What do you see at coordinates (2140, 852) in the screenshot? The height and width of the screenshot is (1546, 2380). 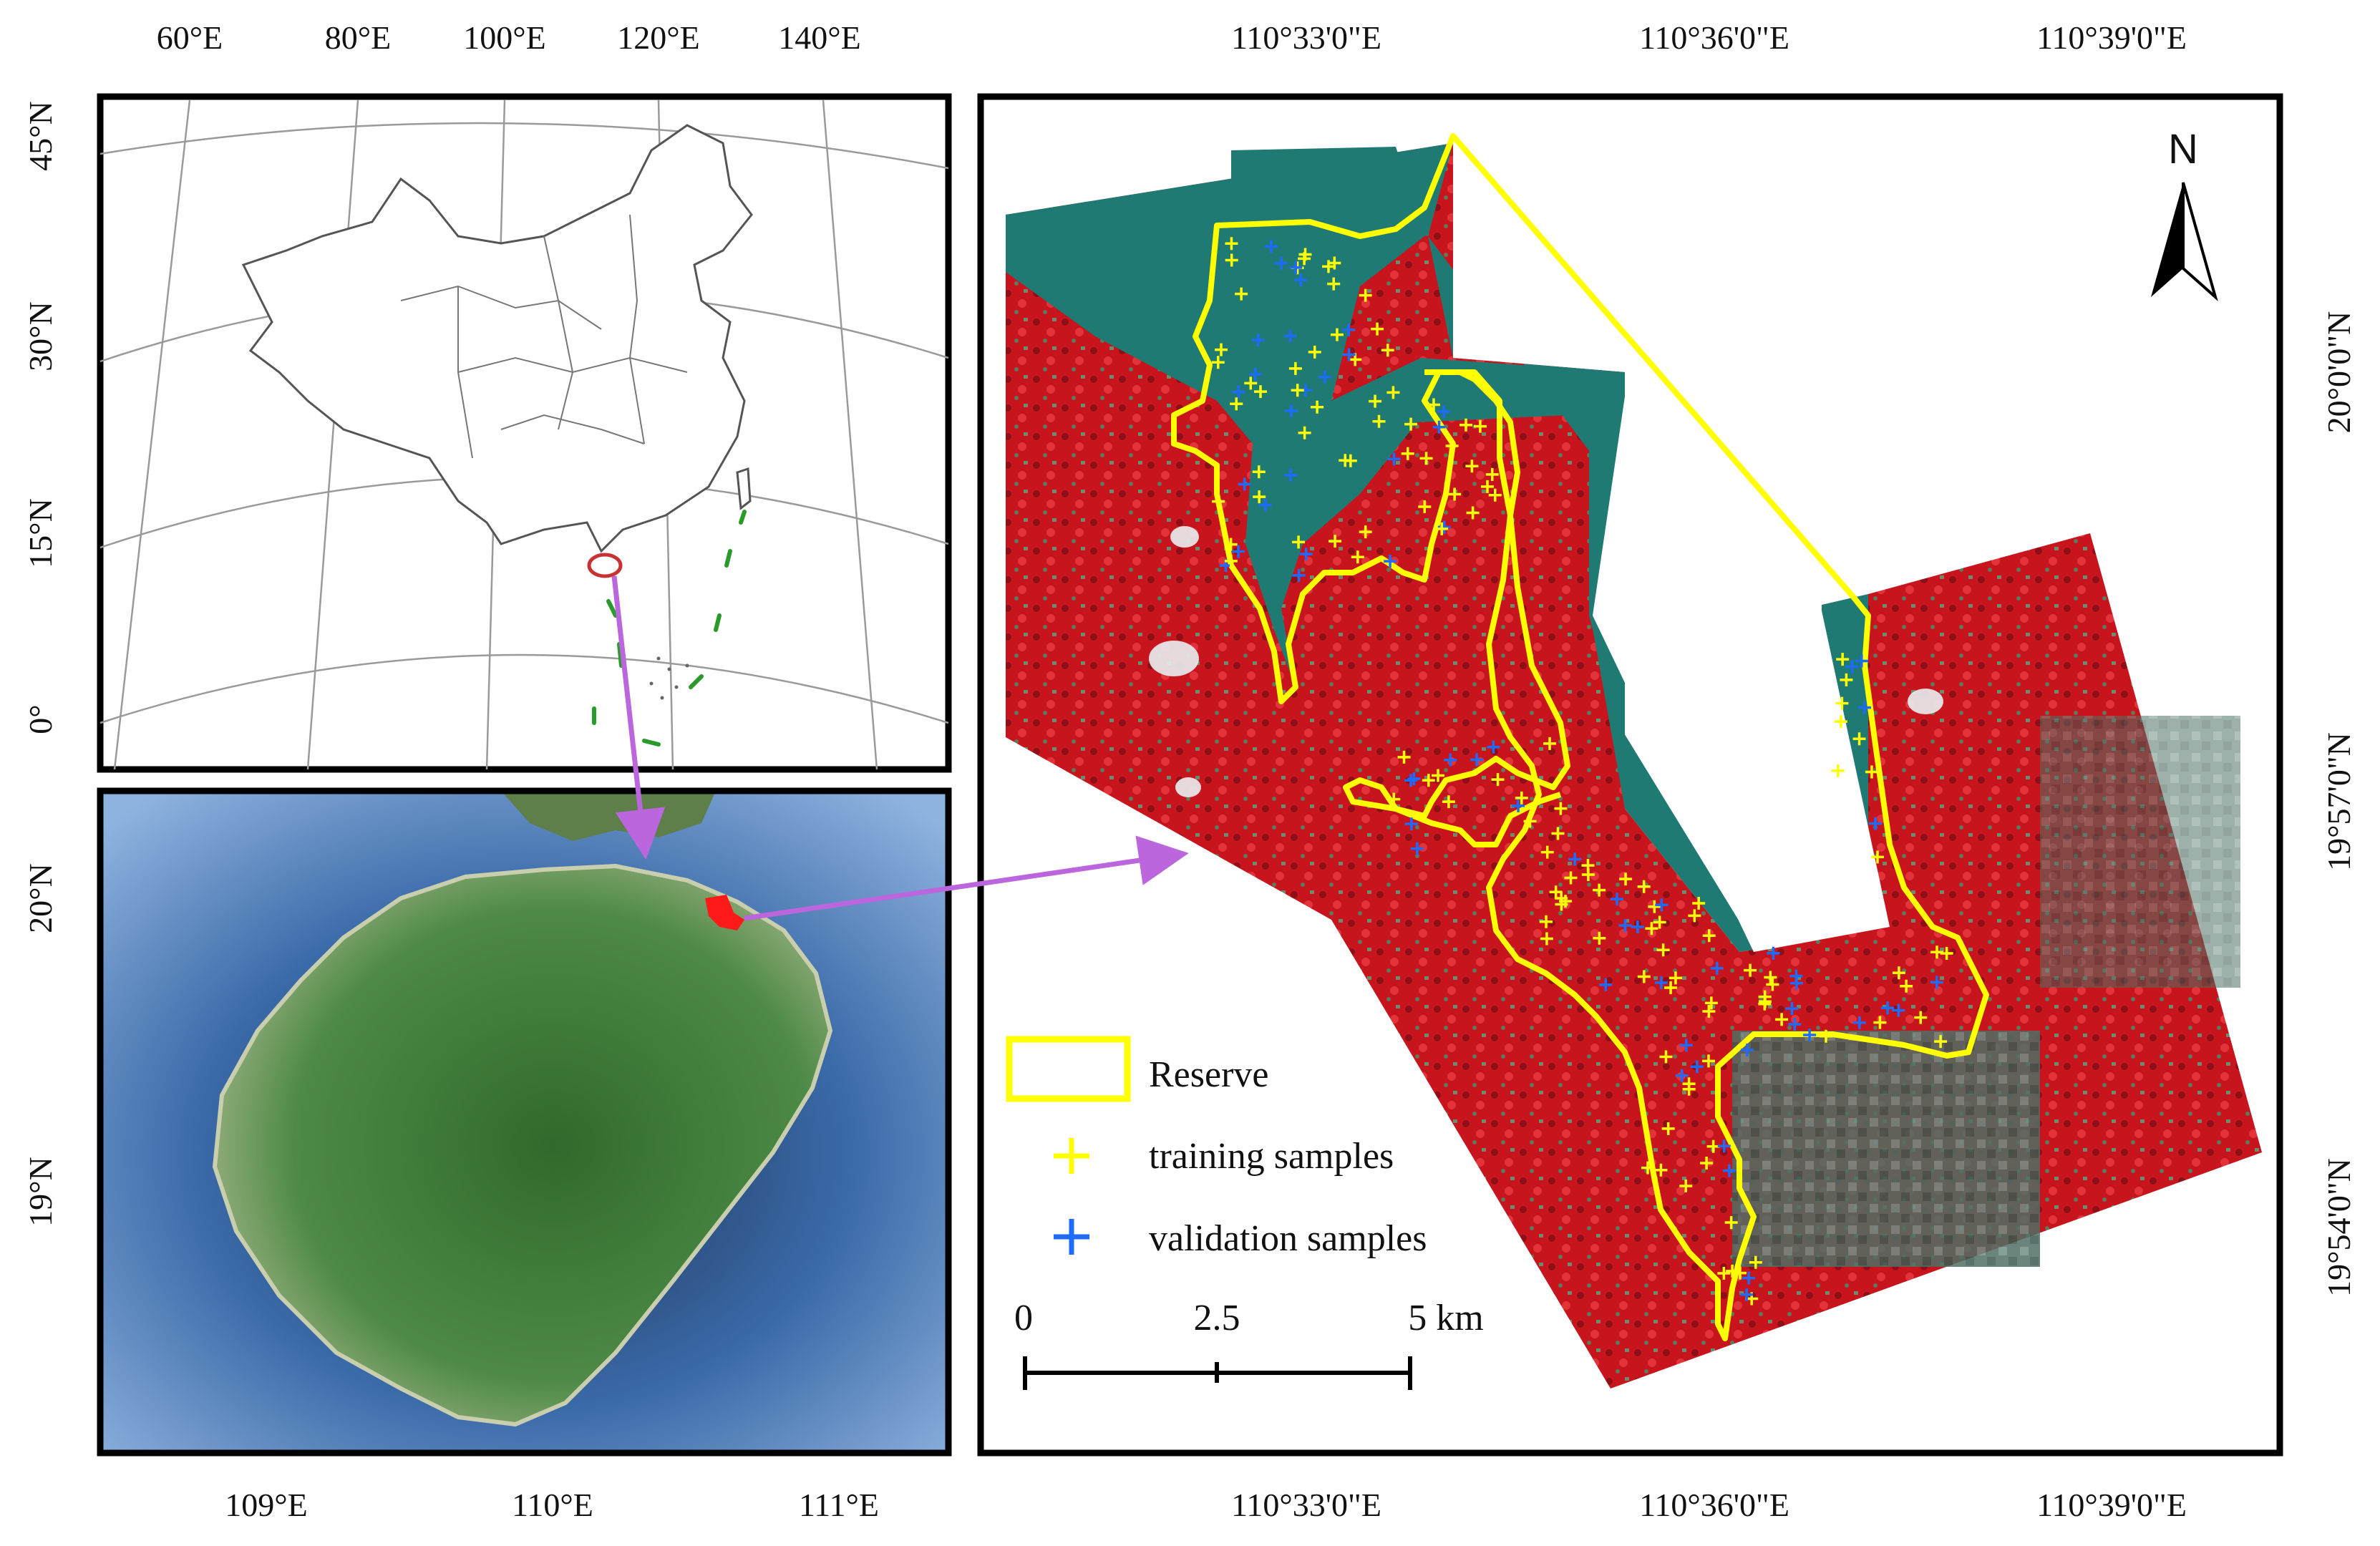 I see `urban-grid-area` at bounding box center [2140, 852].